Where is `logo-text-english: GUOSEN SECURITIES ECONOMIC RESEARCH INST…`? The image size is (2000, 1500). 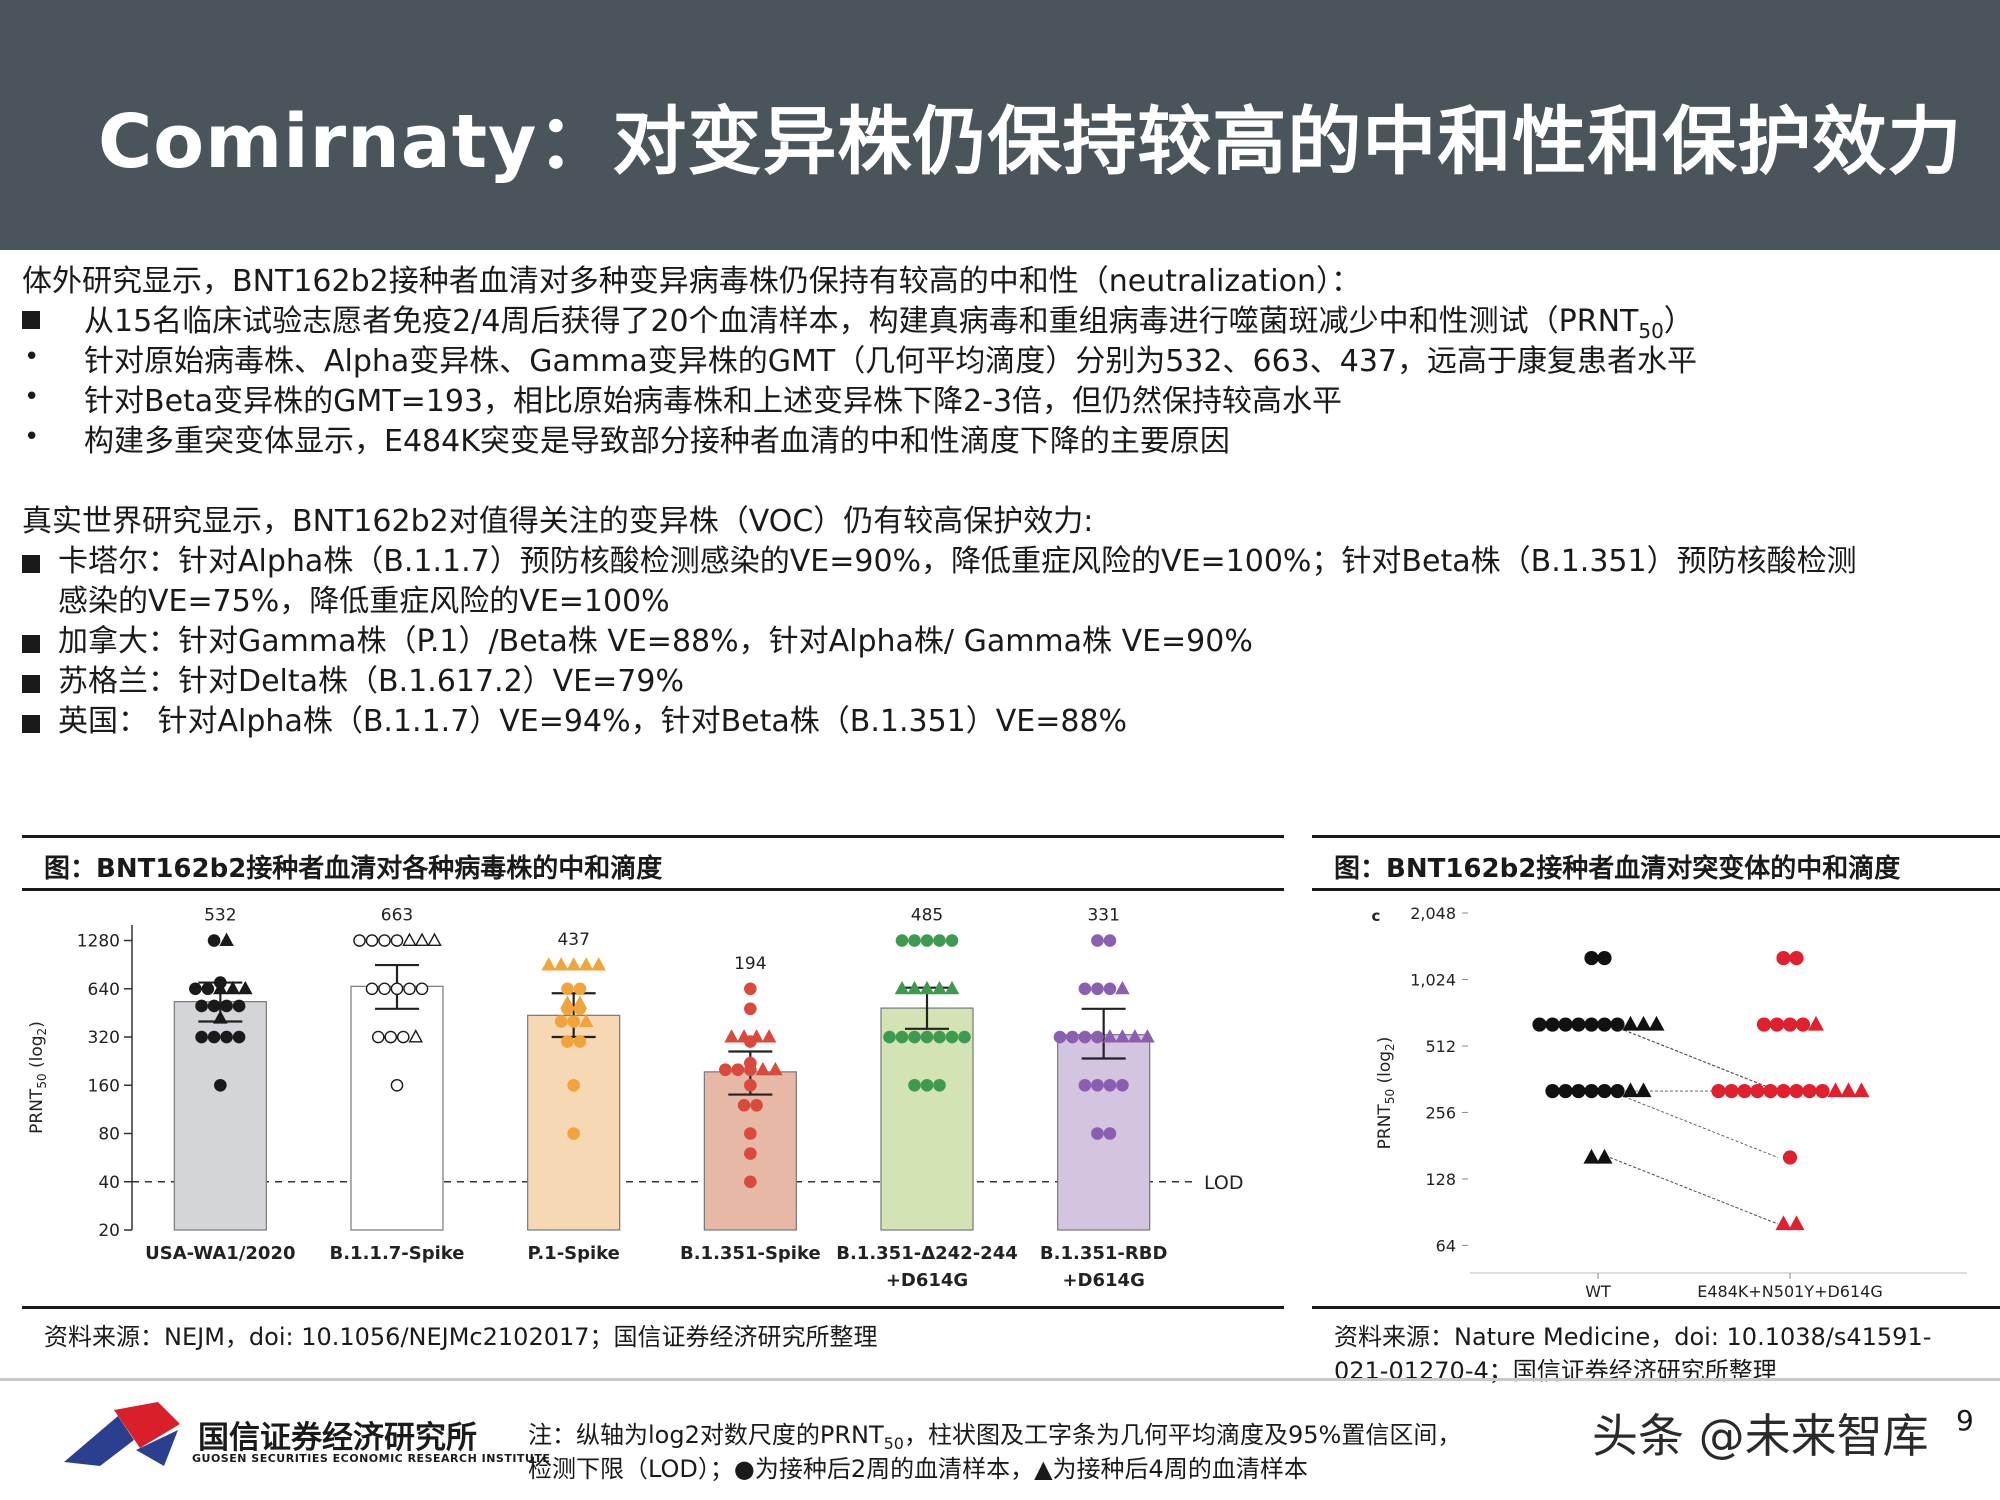 logo-text-english: GUOSEN SECURITIES ECONOMIC RESEARCH INST… is located at coordinates (371, 1458).